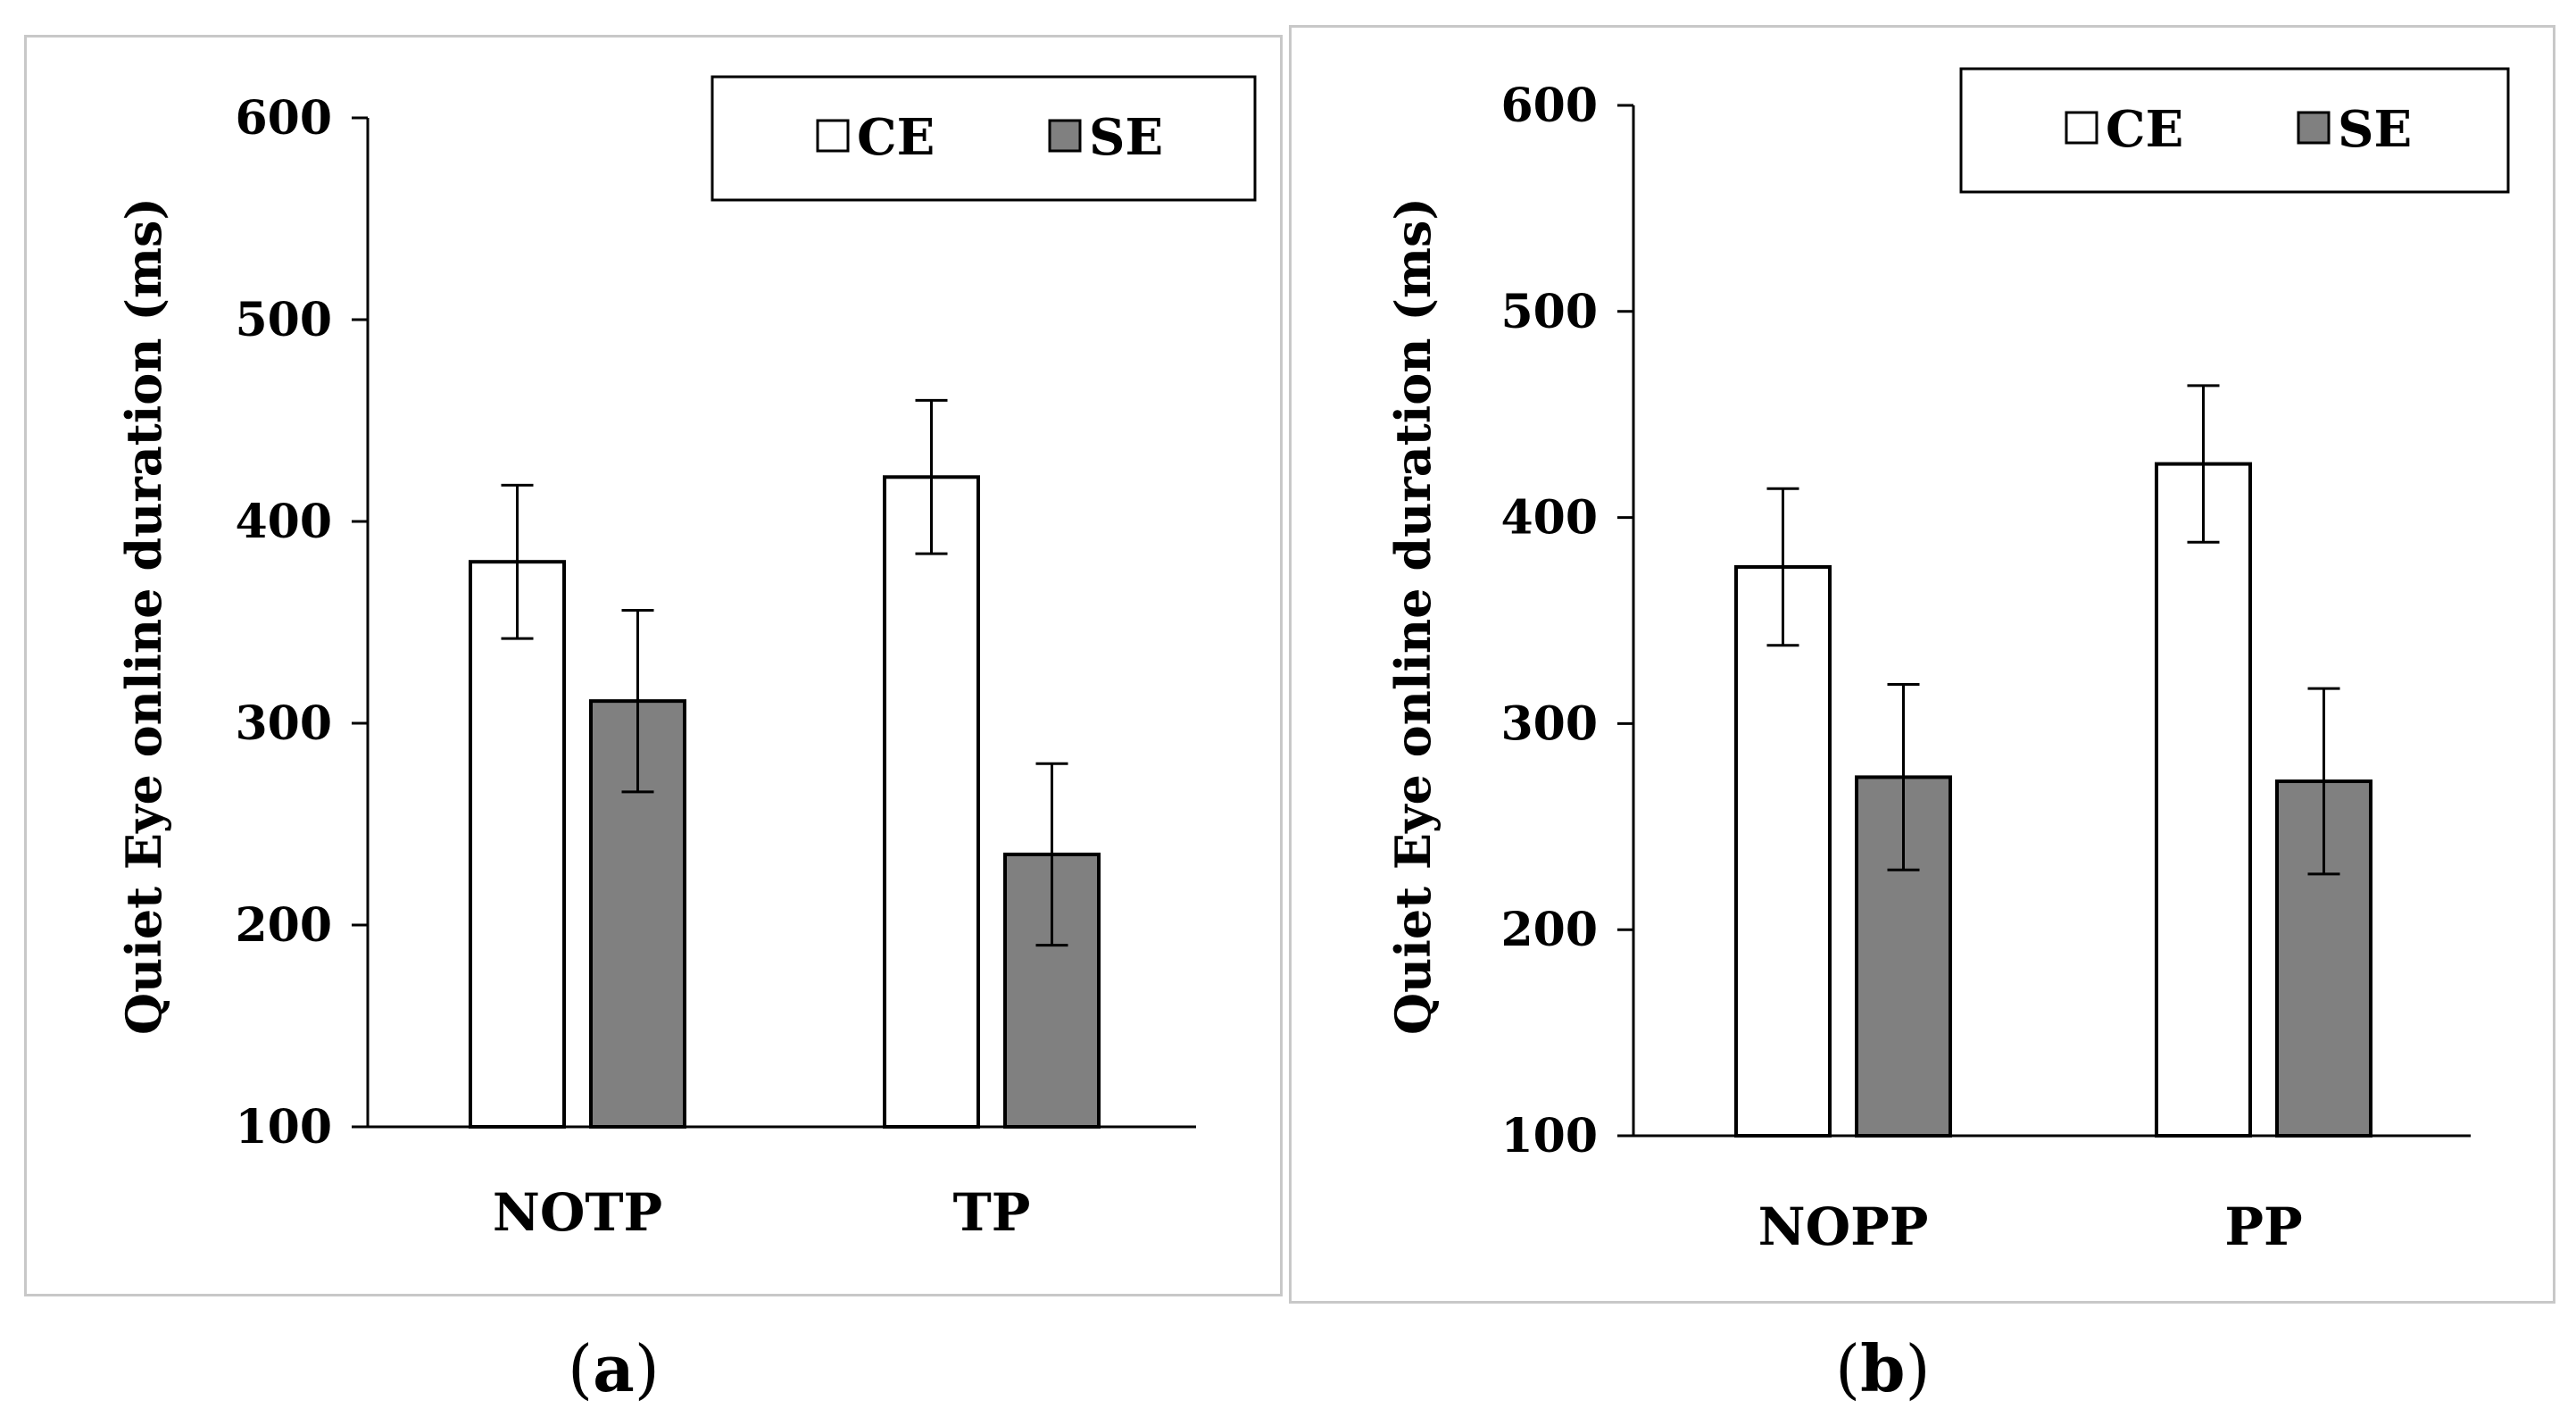 The width and height of the screenshot is (2576, 1417). What do you see at coordinates (614, 1368) in the screenshot?
I see `caption-a: (a)` at bounding box center [614, 1368].